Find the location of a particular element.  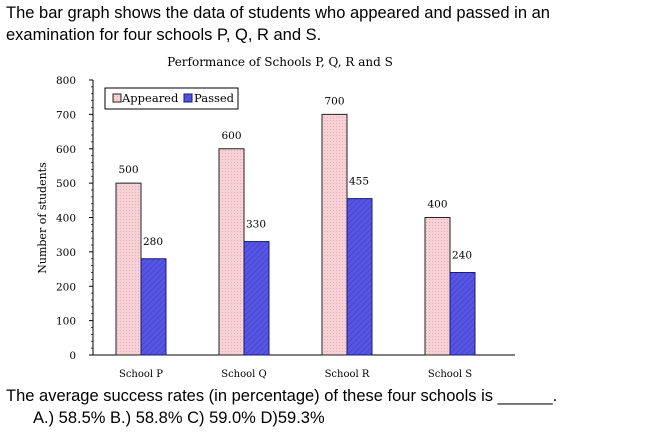

data-label-appeared: 600 is located at coordinates (231, 136).